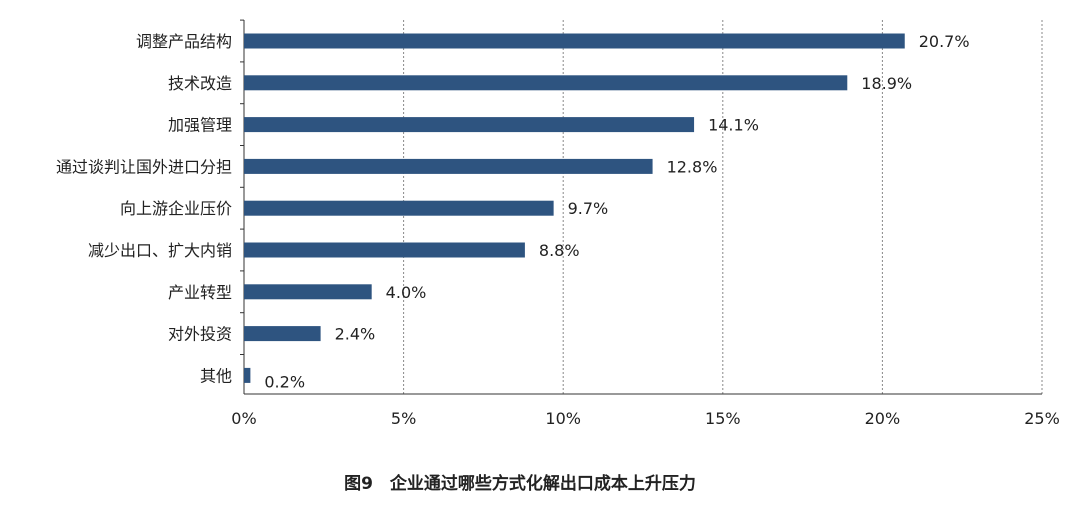 This screenshot has width=1080, height=519. I want to click on category-label: 通过谈判让国外进口分担, so click(144, 166).